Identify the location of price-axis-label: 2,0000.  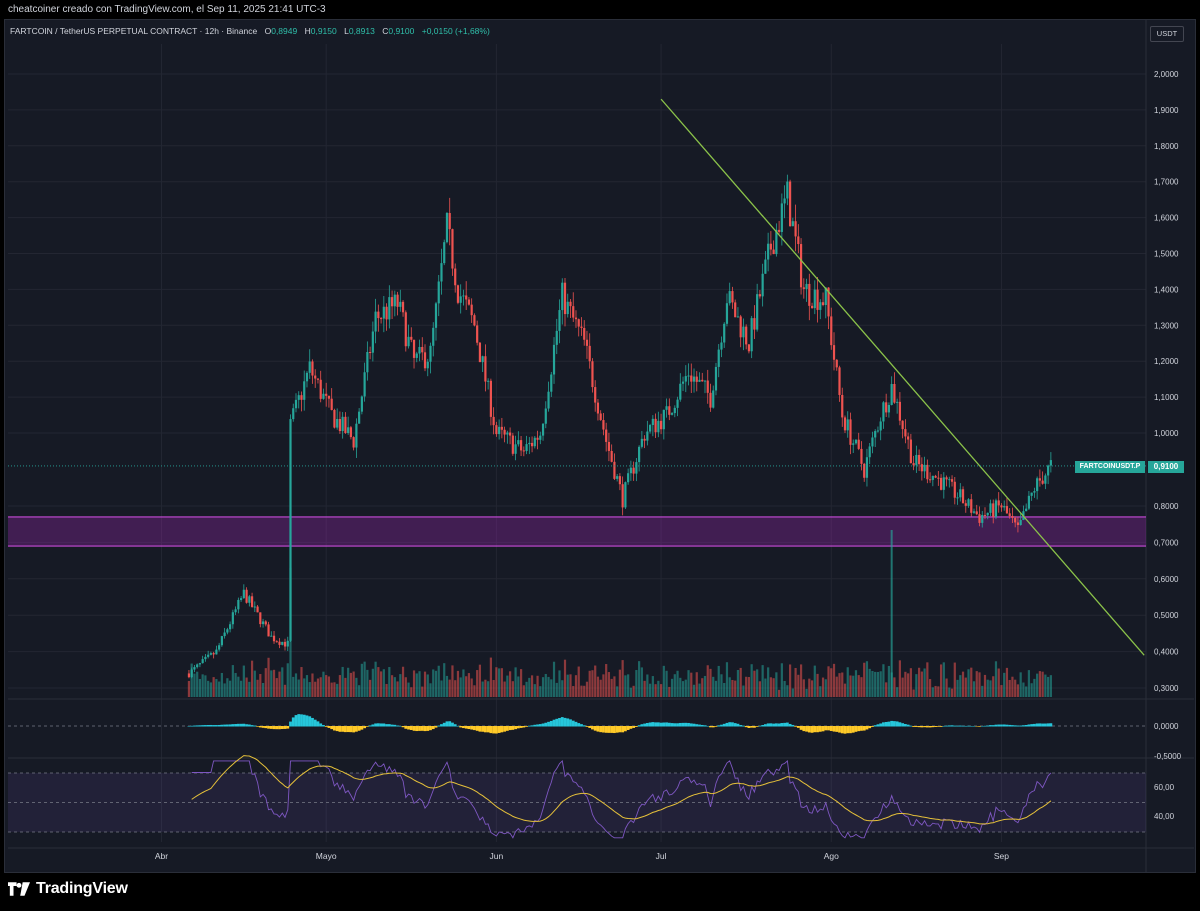
(1166, 74).